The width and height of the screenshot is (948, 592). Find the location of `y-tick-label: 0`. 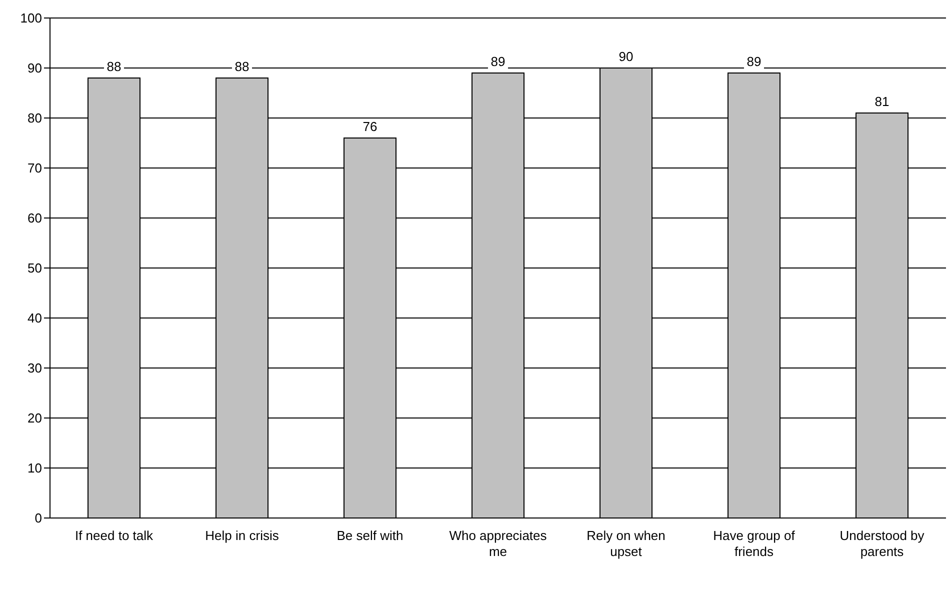

y-tick-label: 0 is located at coordinates (38, 518).